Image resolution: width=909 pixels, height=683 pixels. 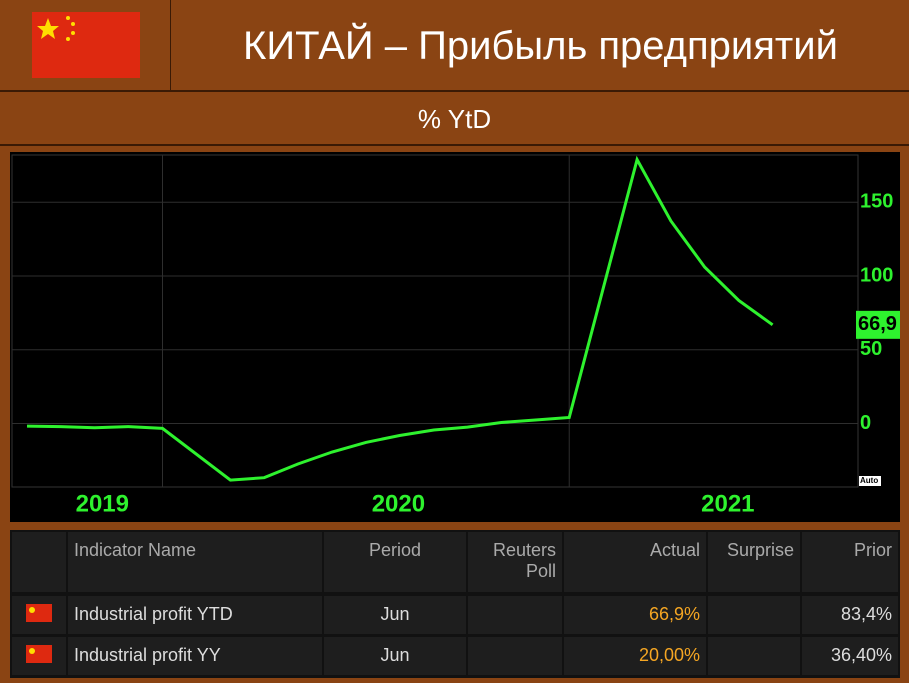 I want to click on flag, so click(x=86, y=45).